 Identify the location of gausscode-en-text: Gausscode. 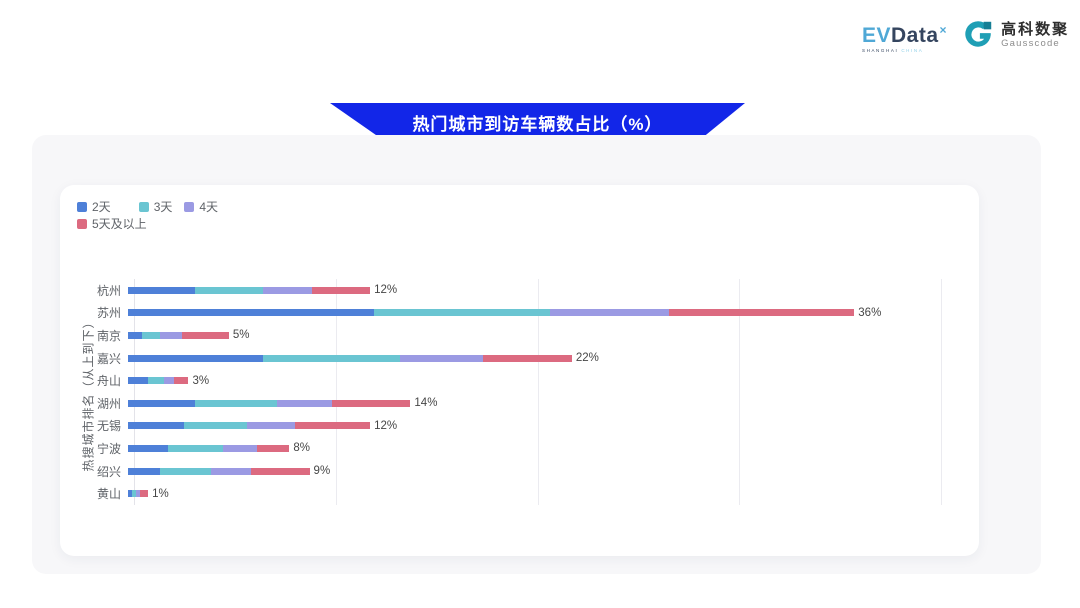
(1030, 43).